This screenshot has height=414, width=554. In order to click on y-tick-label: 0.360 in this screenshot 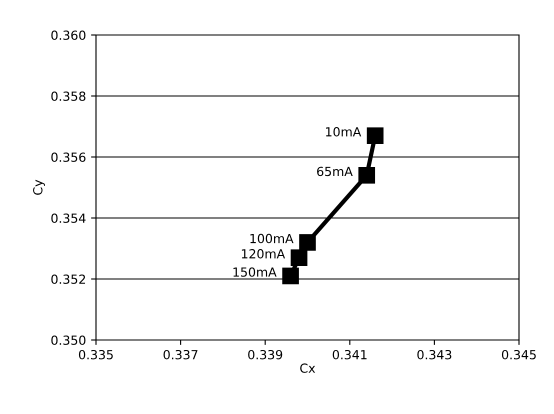, I will do `click(68, 35)`.